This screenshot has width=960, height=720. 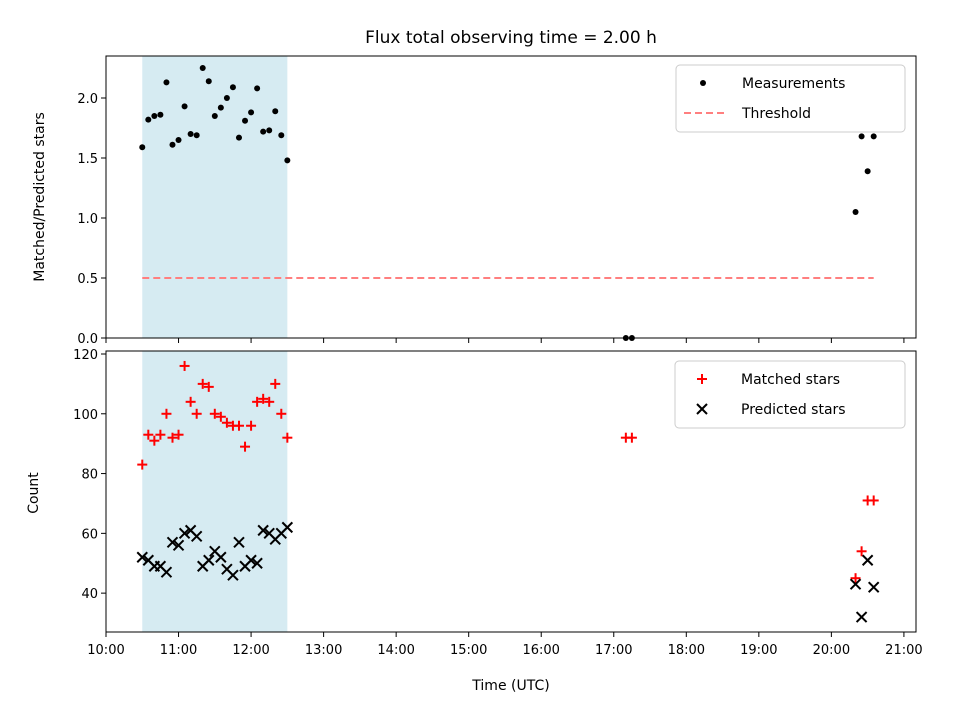 What do you see at coordinates (468, 650) in the screenshot?
I see `x-tick-label: 15:00` at bounding box center [468, 650].